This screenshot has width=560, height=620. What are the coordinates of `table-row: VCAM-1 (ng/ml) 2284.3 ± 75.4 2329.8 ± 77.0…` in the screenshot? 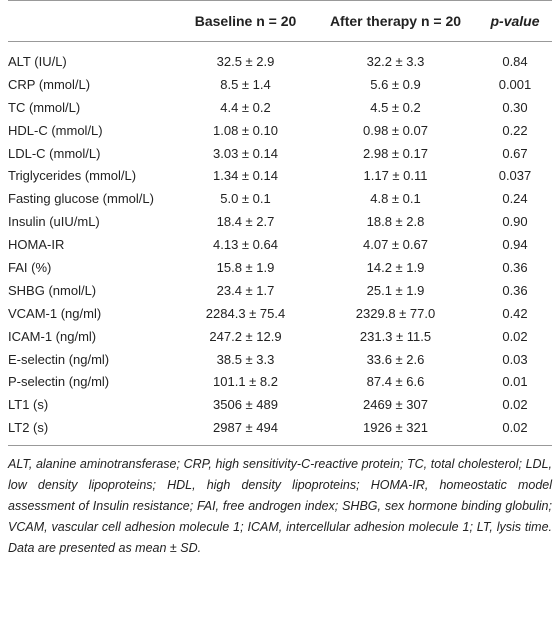 It's located at (280, 313).